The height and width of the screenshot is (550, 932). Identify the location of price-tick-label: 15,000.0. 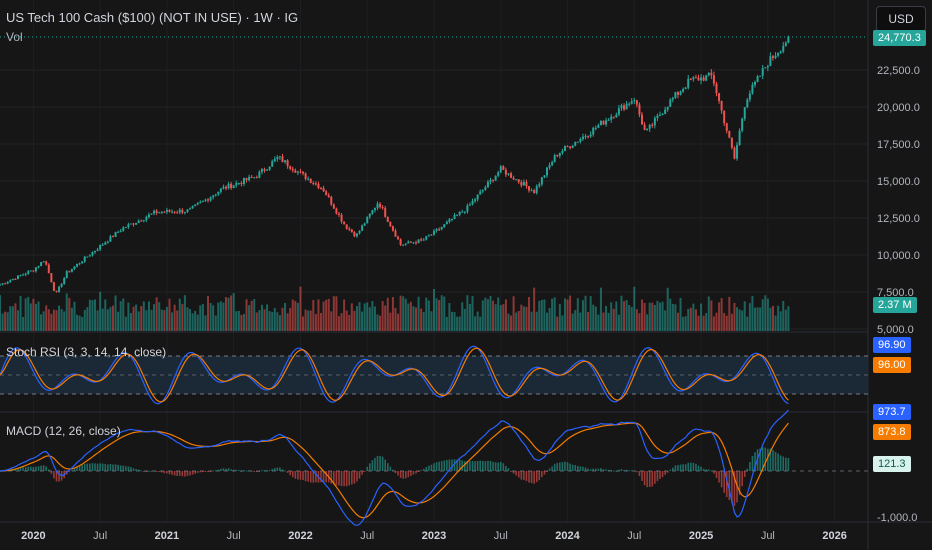
(898, 182).